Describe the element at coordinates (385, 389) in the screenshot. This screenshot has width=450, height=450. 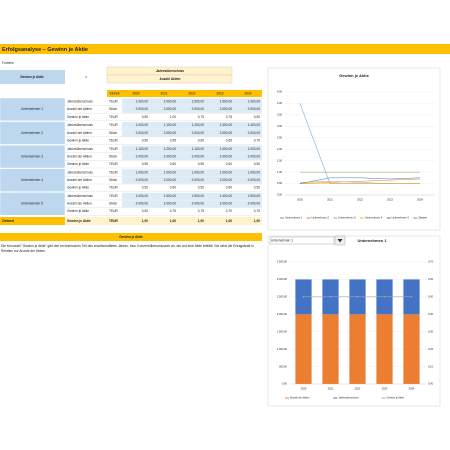
I see `x-tick-label: 2023` at that location.